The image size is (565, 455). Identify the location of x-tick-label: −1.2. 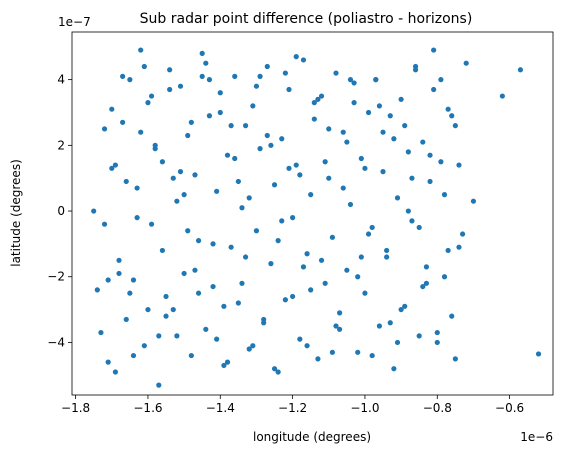
(292, 408).